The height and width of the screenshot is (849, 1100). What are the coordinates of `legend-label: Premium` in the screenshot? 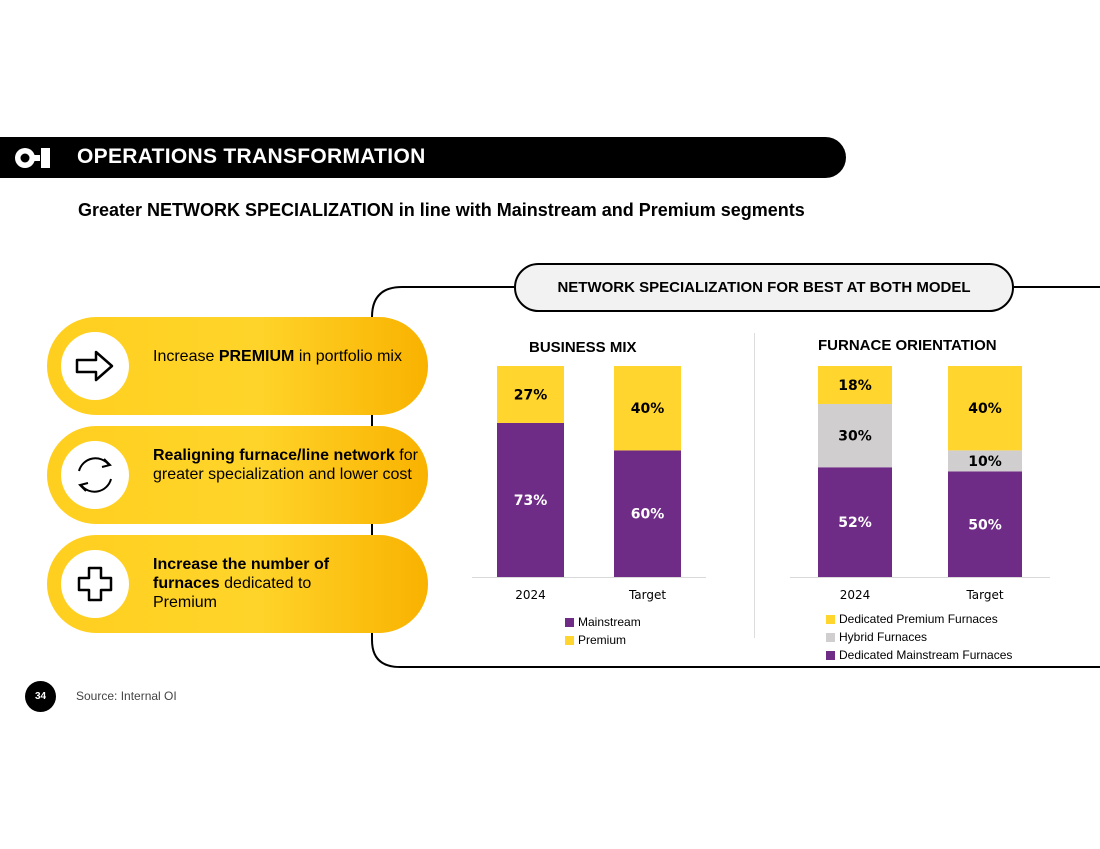 It's located at (602, 640).